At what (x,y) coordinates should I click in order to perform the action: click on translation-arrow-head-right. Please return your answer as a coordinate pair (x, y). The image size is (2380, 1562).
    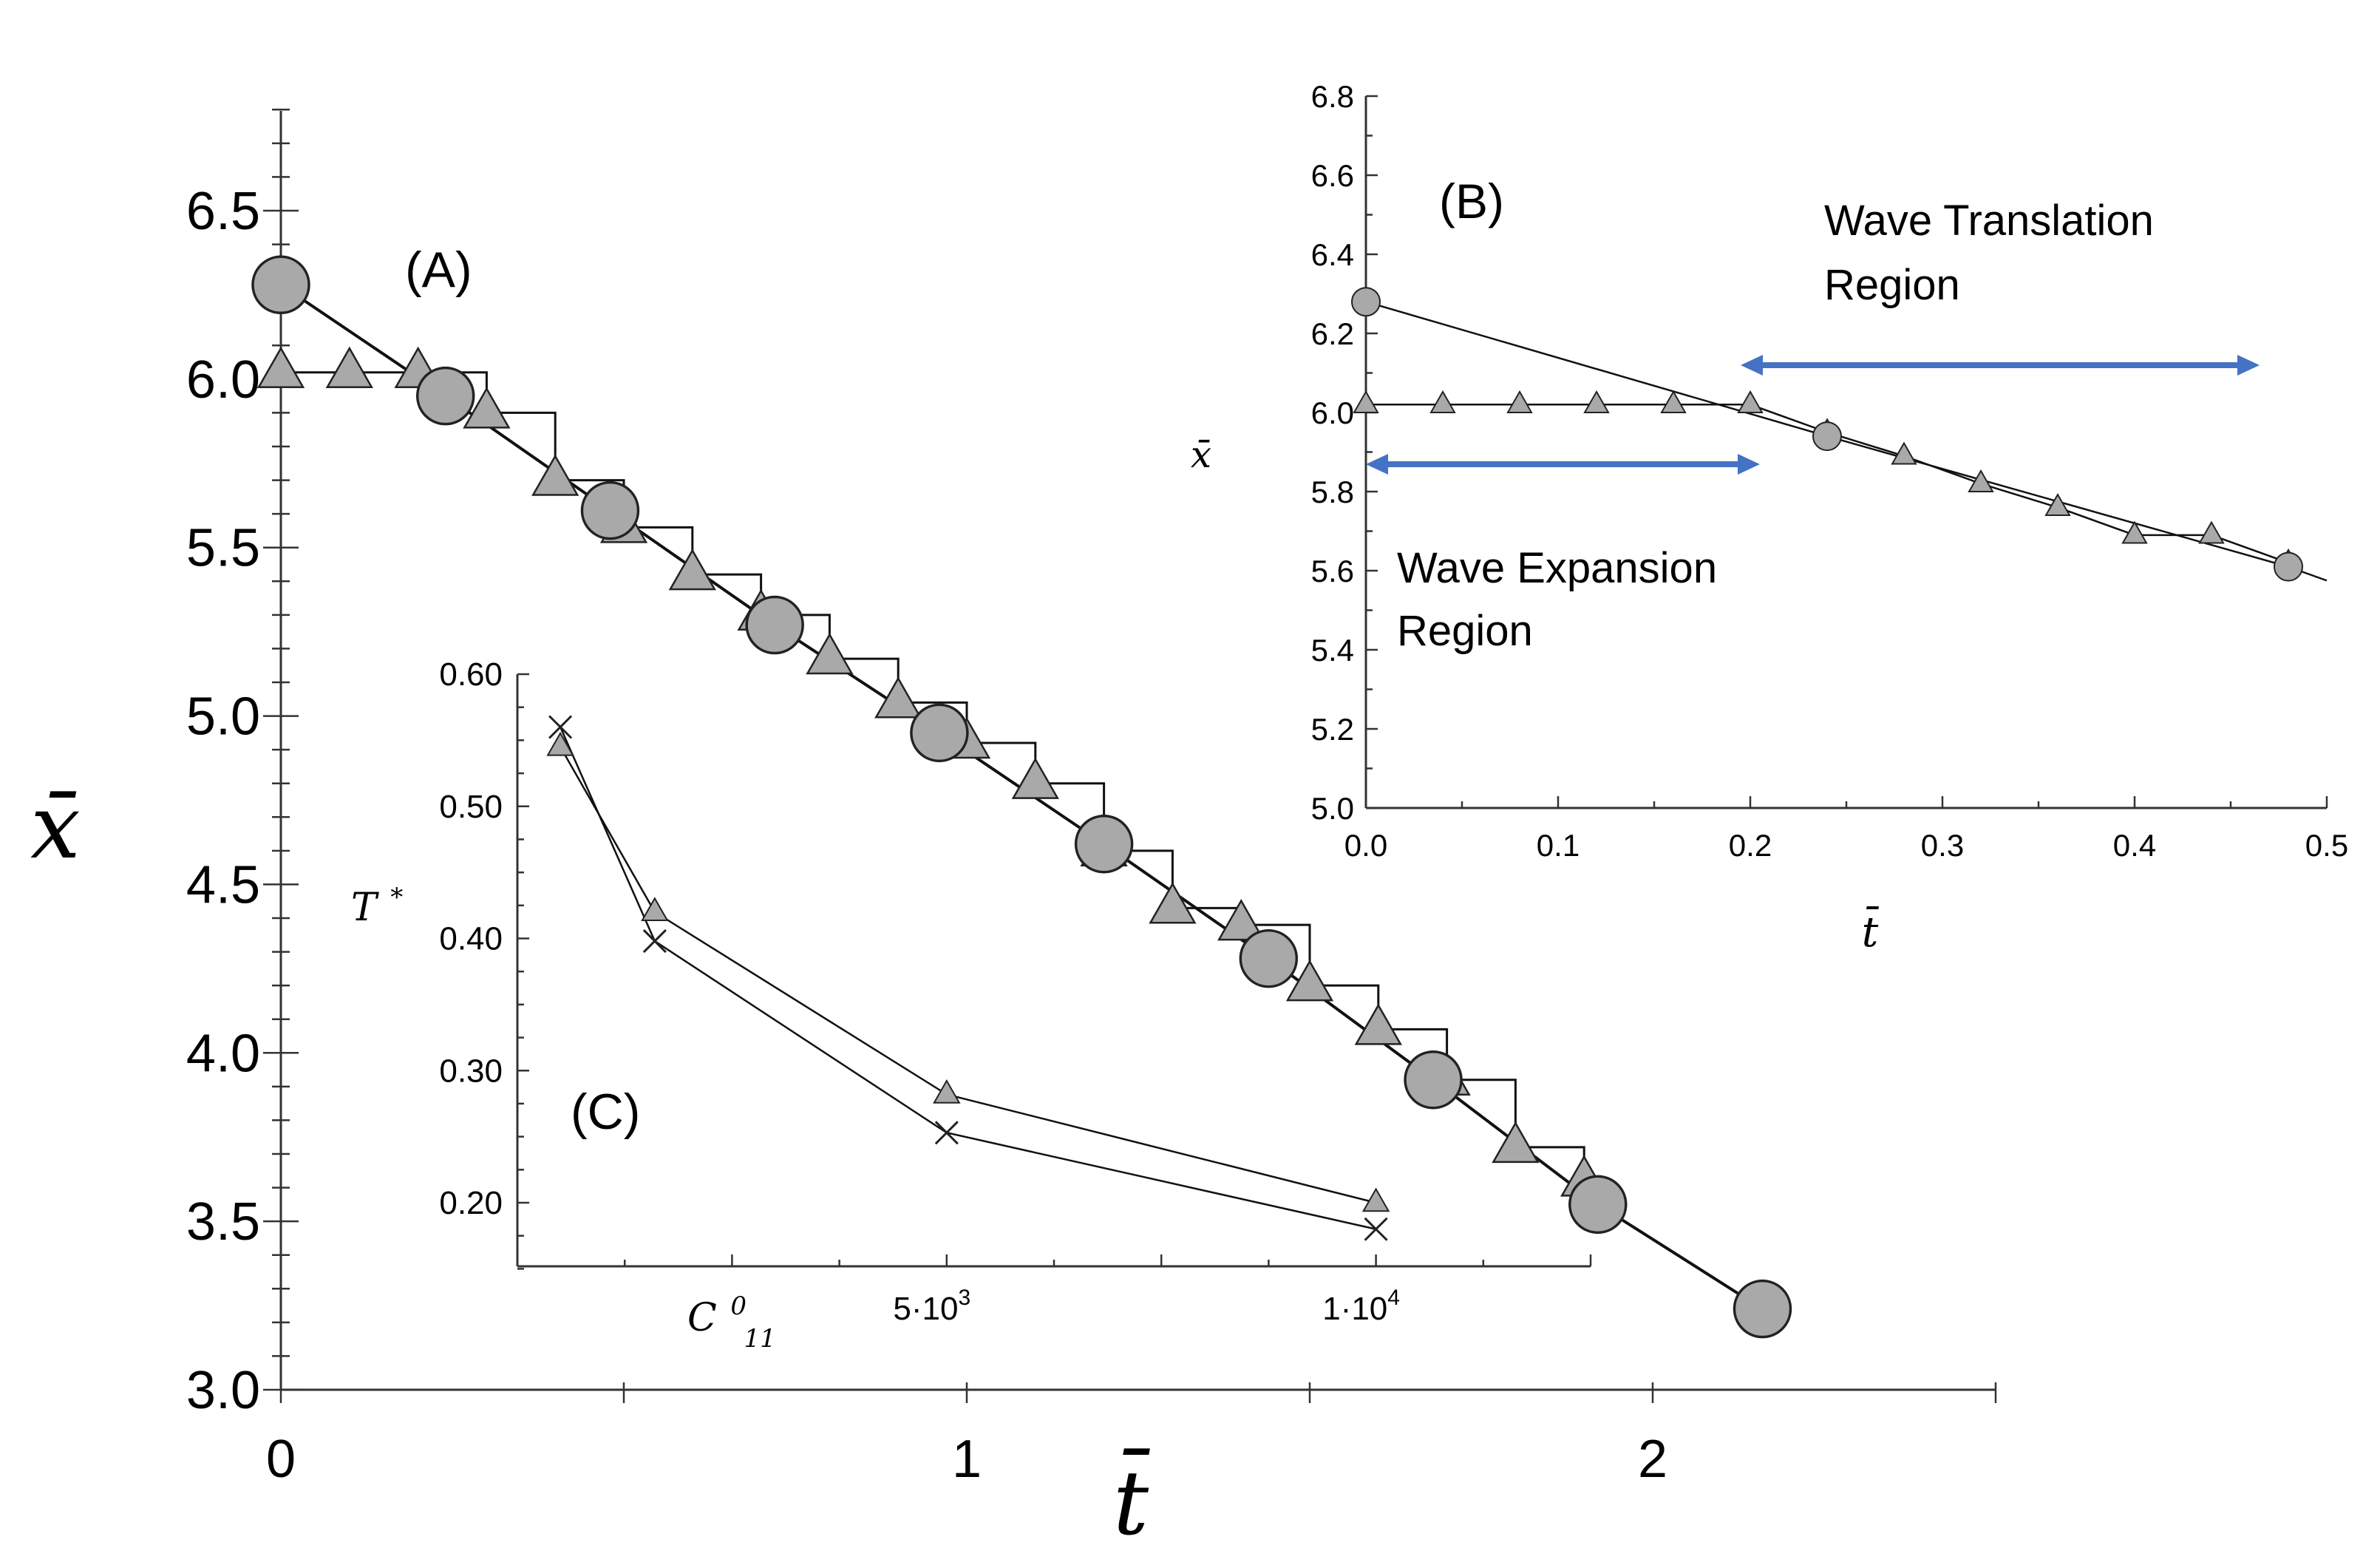
    Looking at the image, I should click on (2248, 365).